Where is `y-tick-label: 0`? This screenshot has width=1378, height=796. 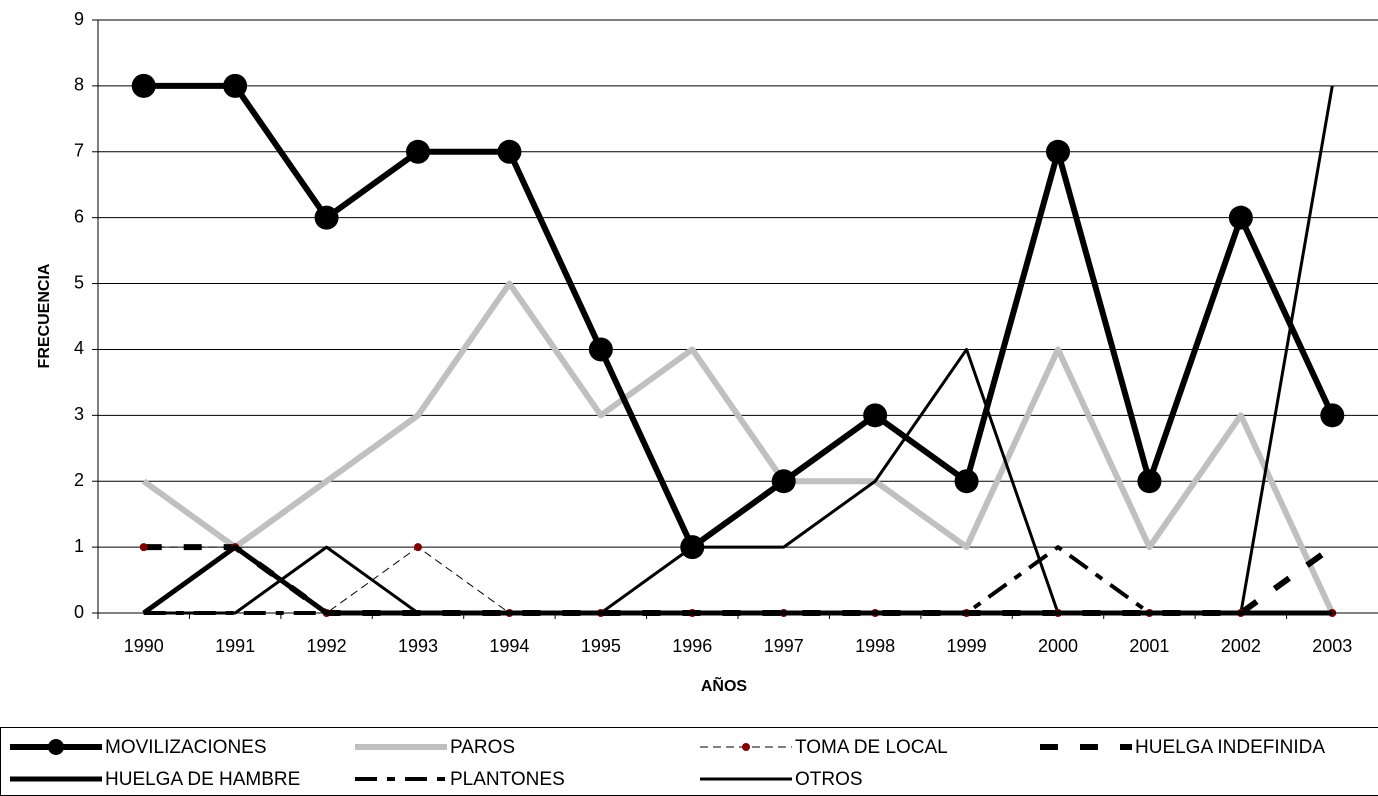
y-tick-label: 0 is located at coordinates (79, 612).